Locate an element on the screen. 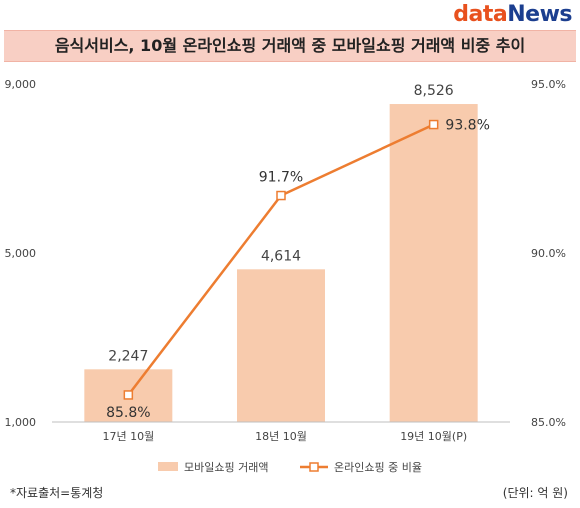 This screenshot has width=580, height=508. bar-value-label: 8,526 is located at coordinates (434, 91).